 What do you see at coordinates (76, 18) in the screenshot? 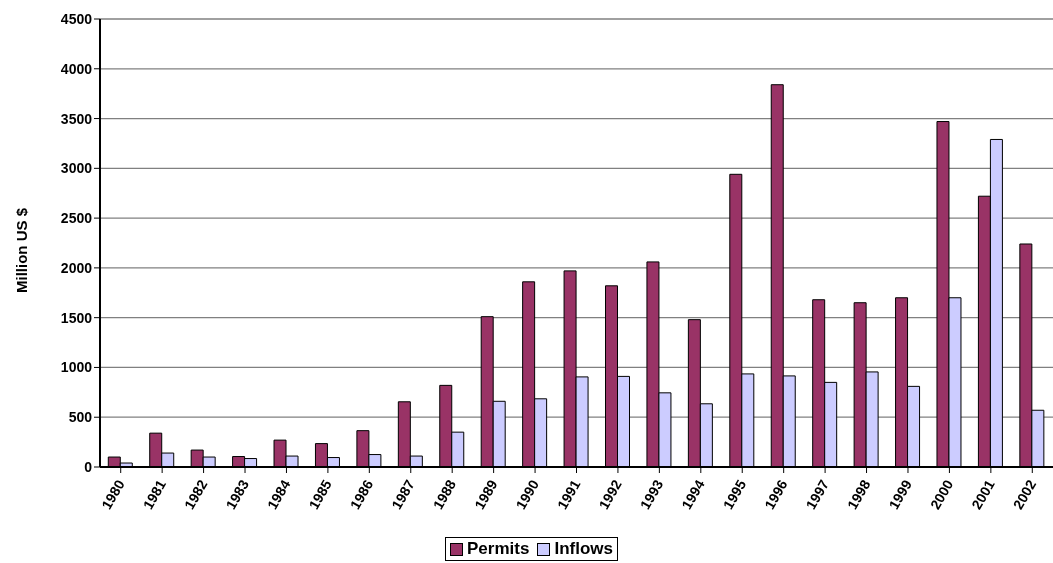
I see `y-tick-label: 4500` at bounding box center [76, 18].